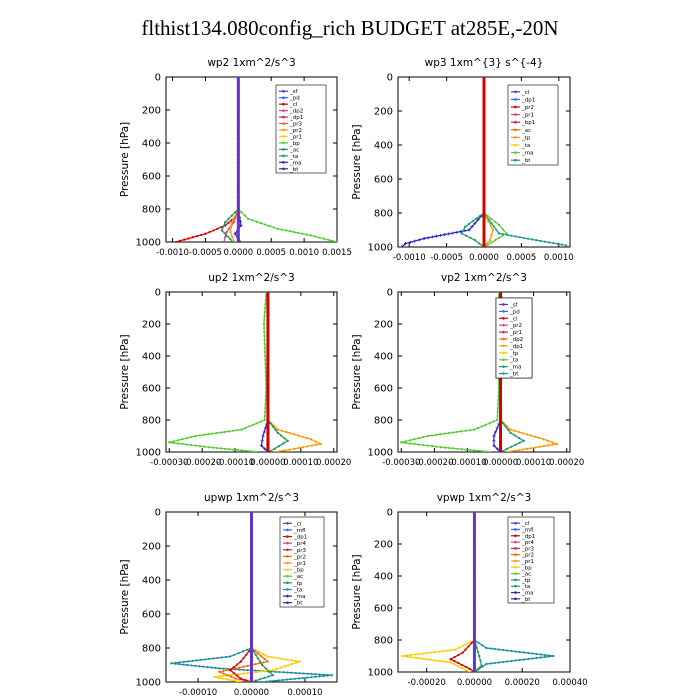  I want to click on x-tick-label: 0.00010, so click(304, 693).